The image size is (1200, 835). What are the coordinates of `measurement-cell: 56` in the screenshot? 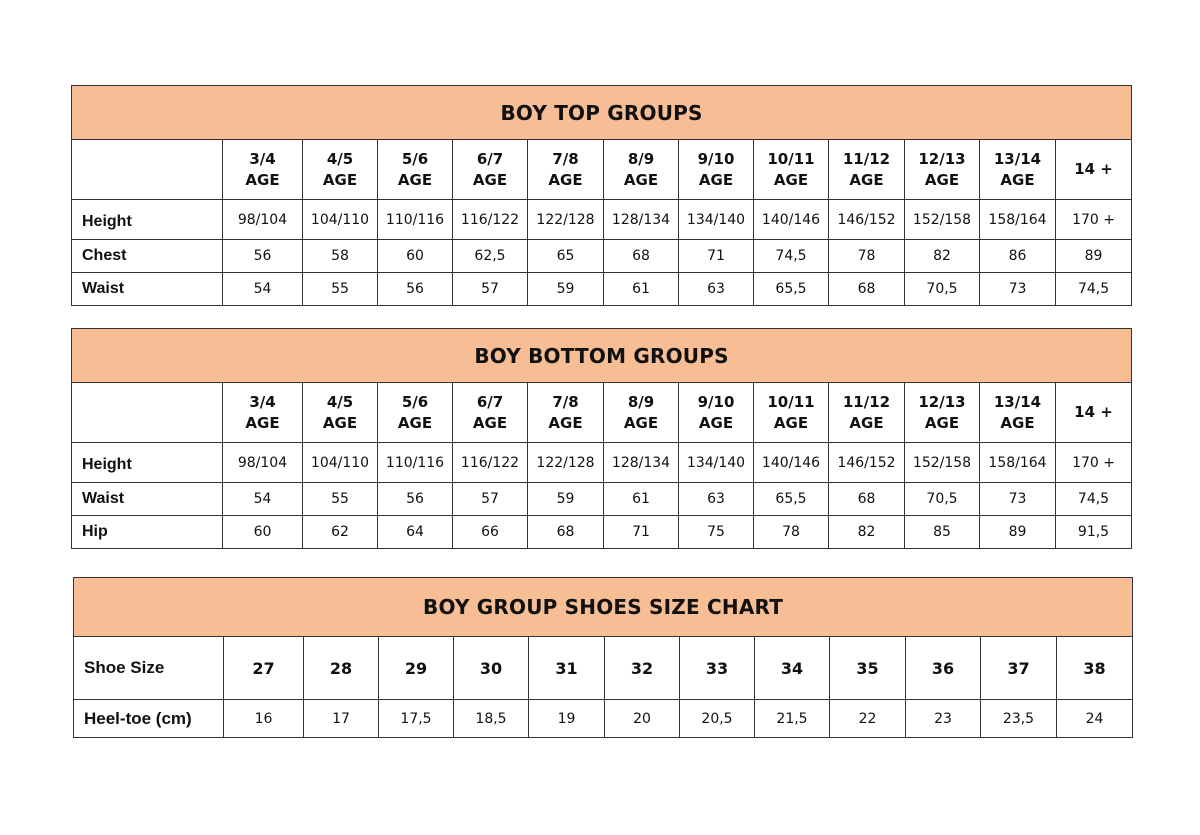 It's located at (415, 289).